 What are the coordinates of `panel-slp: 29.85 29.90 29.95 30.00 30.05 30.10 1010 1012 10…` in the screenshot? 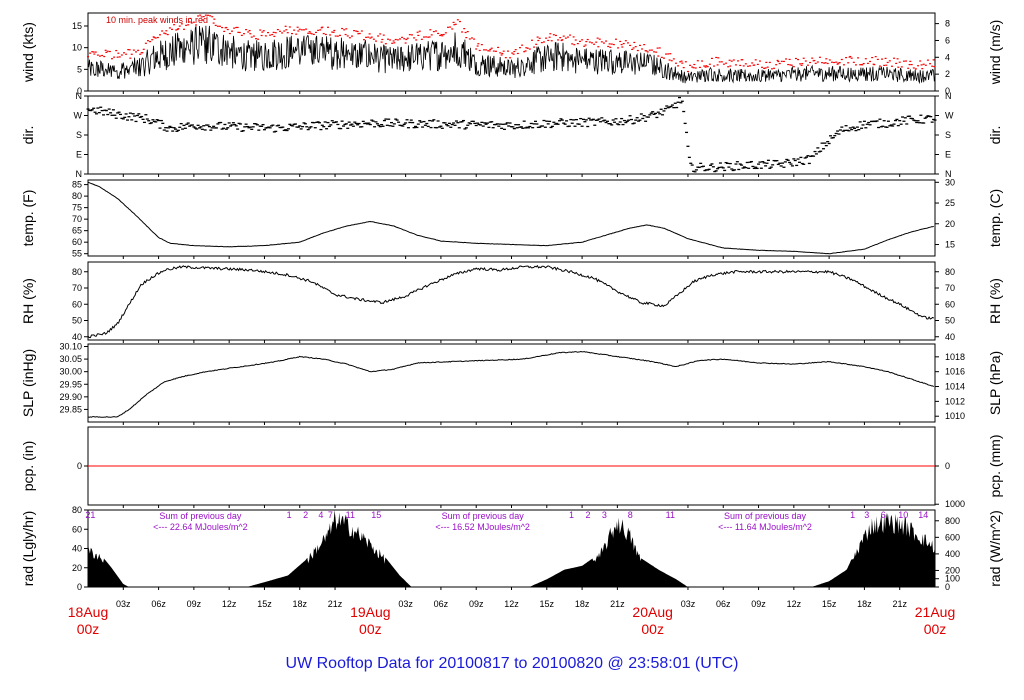 It's located at (511, 383).